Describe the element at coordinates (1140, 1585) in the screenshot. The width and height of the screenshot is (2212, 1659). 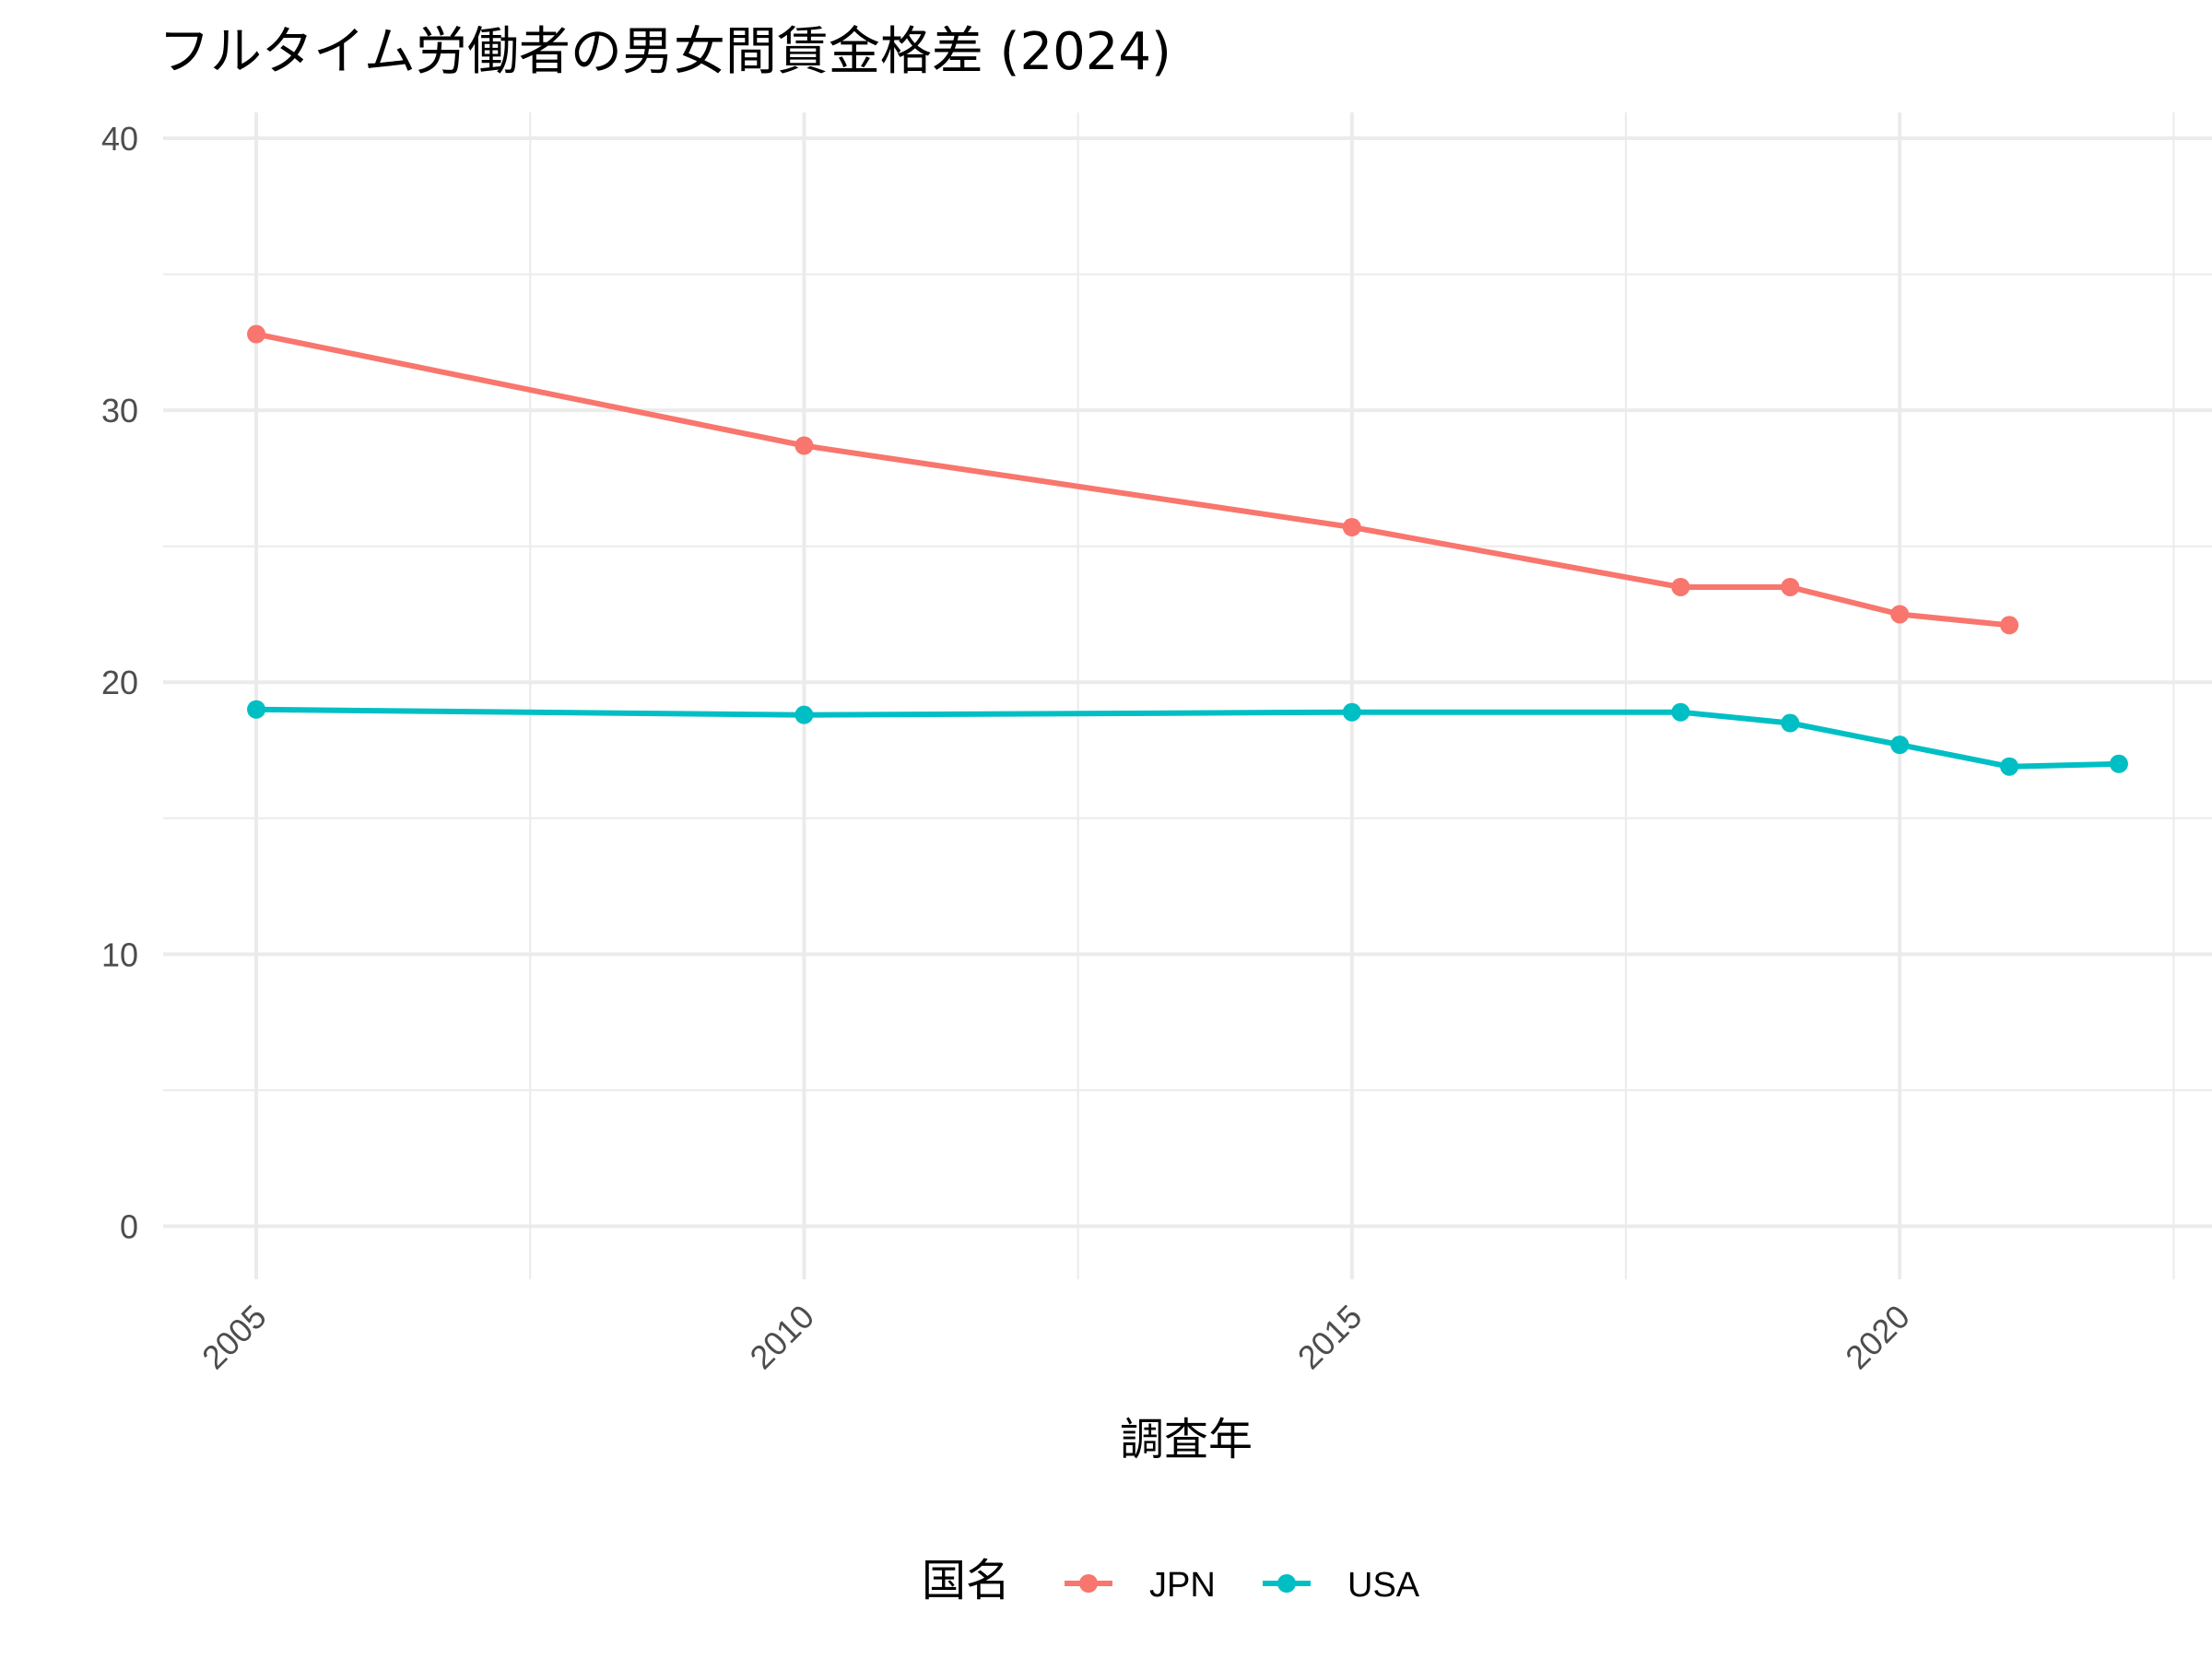
I see `legend-item-jpn: JPN` at that location.